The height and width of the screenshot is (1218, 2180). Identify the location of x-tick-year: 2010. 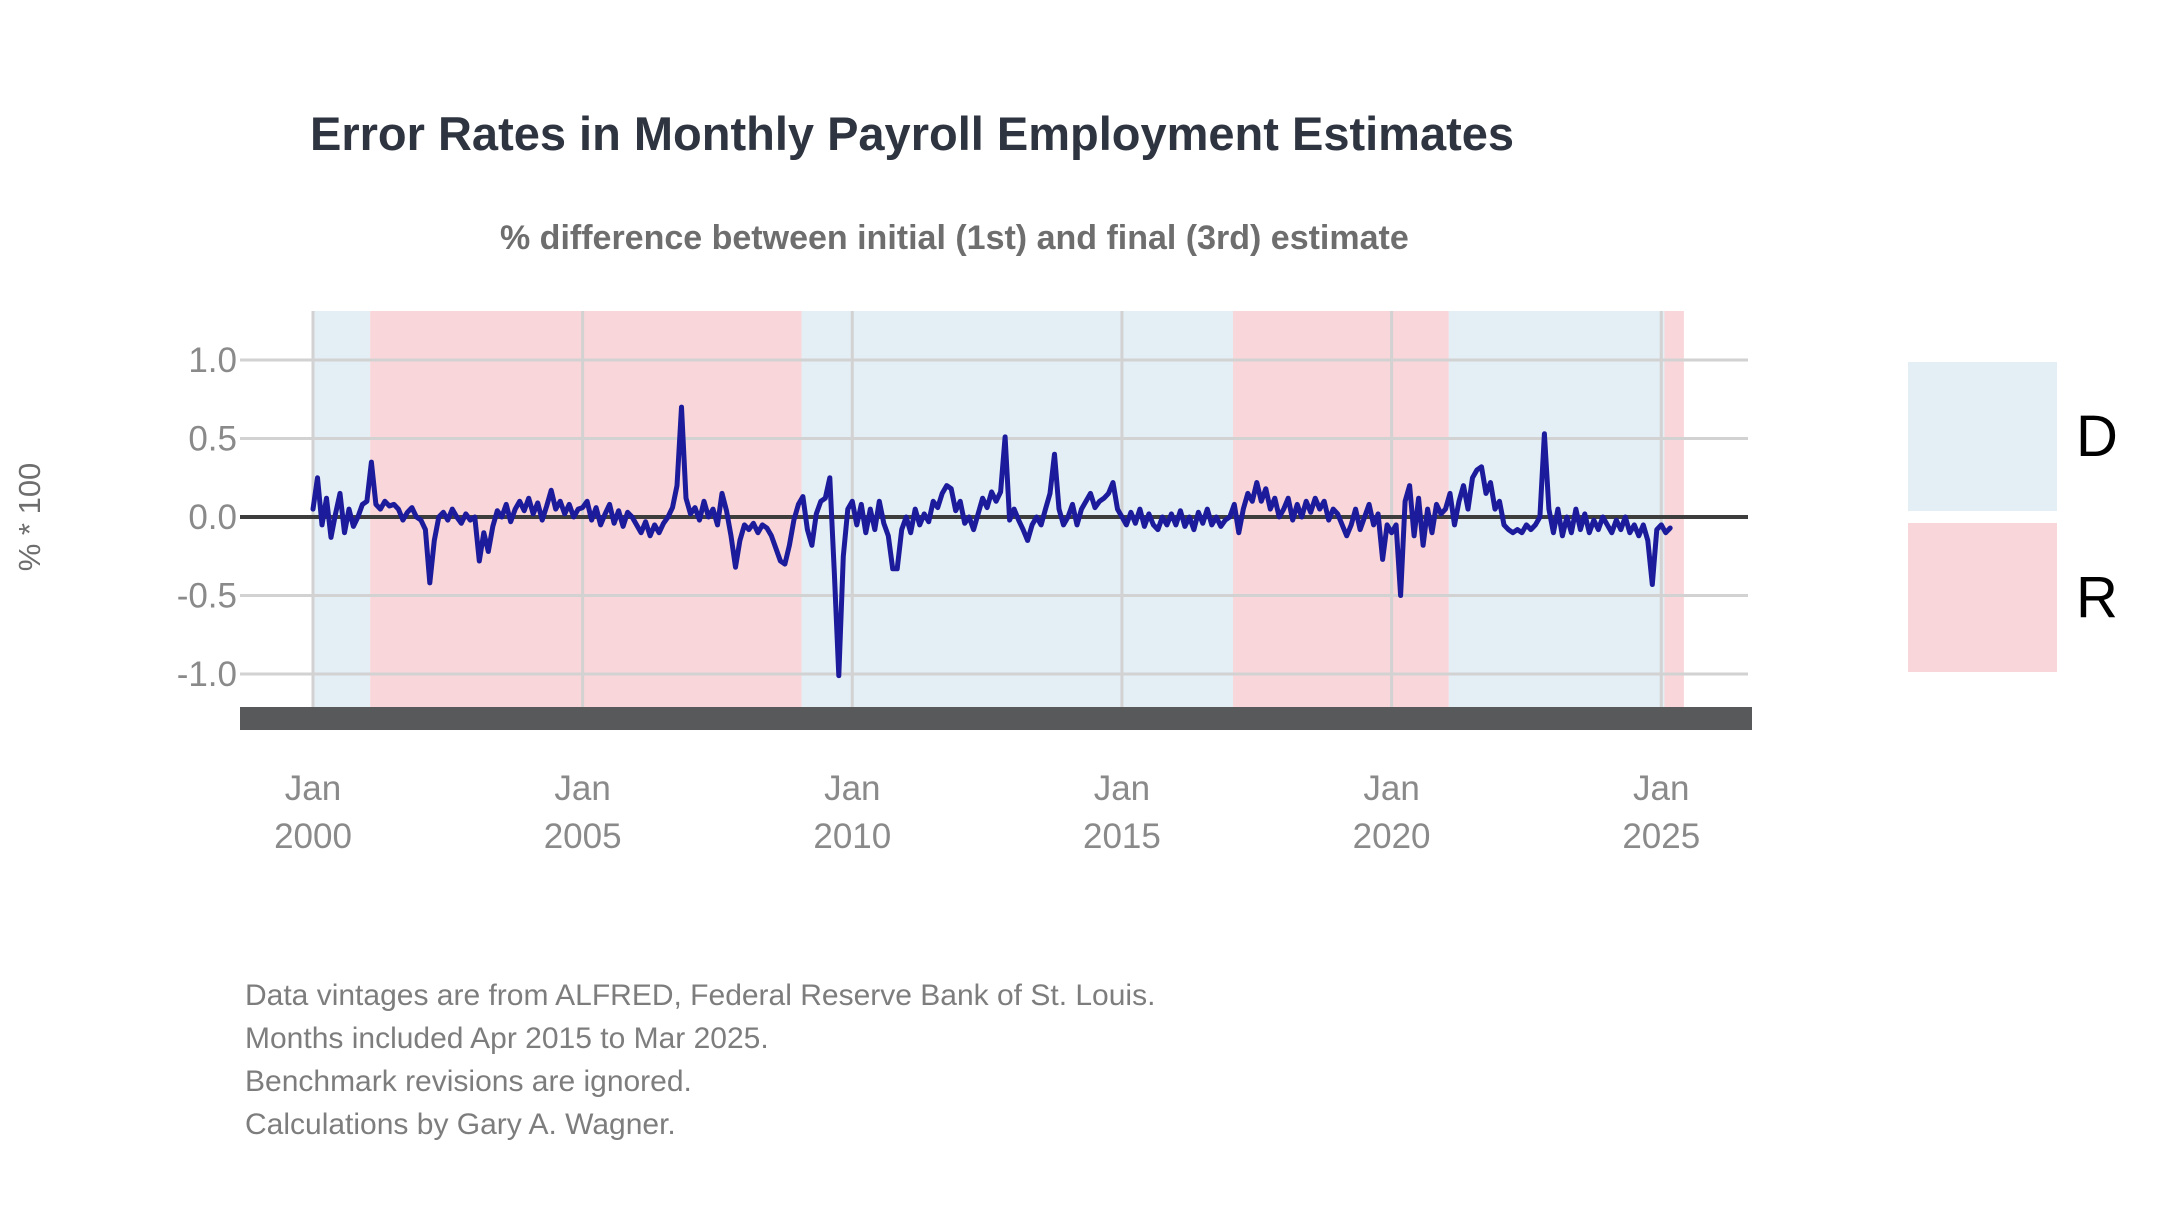
(852, 836).